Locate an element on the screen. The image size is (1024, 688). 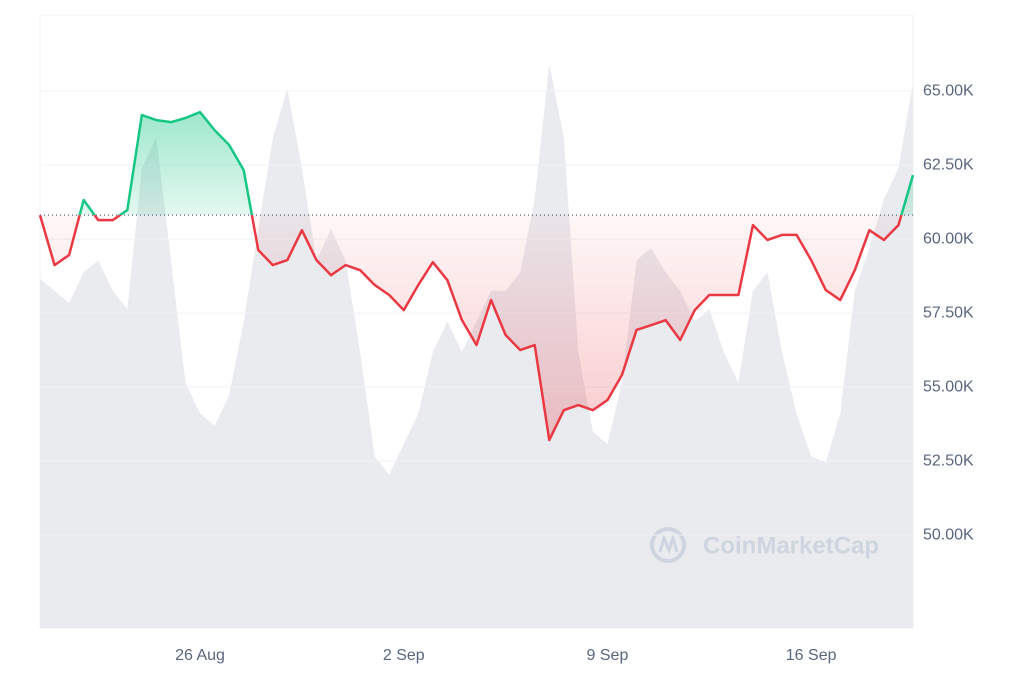
watermark-logo is located at coordinates (668, 545).